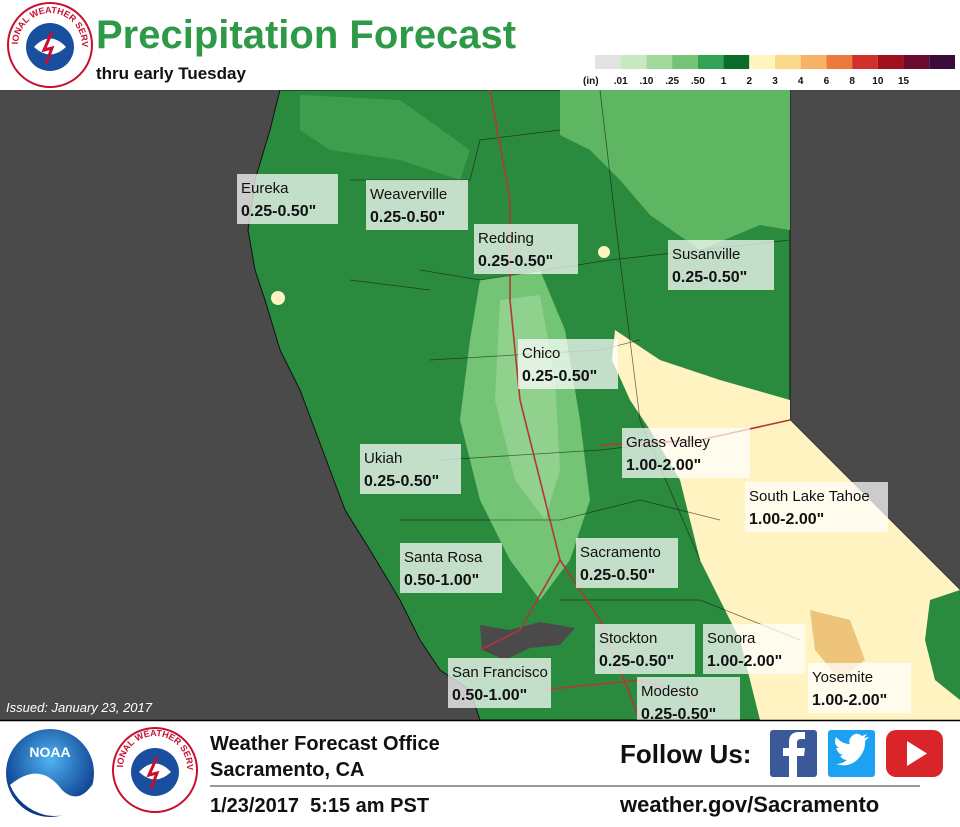 Image resolution: width=960 pixels, height=827 pixels. I want to click on url: weather.gov/Sacramento, so click(749, 804).